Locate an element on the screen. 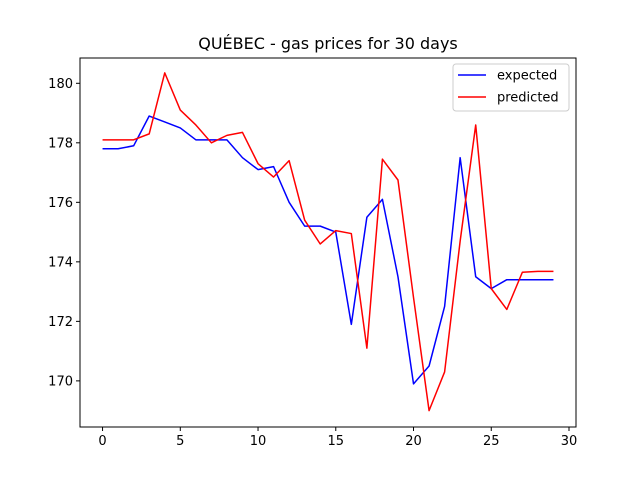 The height and width of the screenshot is (480, 640). legend-label-predicted: predicted is located at coordinates (528, 98).